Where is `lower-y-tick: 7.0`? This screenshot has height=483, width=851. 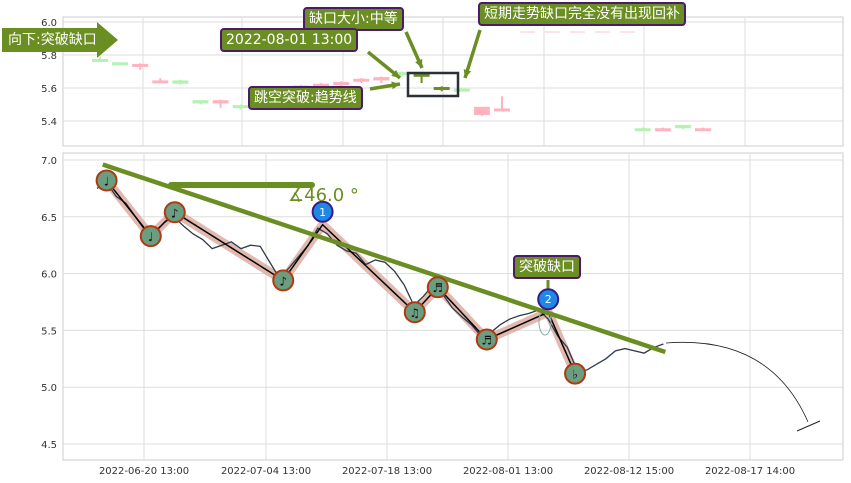
lower-y-tick: 7.0 is located at coordinates (49, 161).